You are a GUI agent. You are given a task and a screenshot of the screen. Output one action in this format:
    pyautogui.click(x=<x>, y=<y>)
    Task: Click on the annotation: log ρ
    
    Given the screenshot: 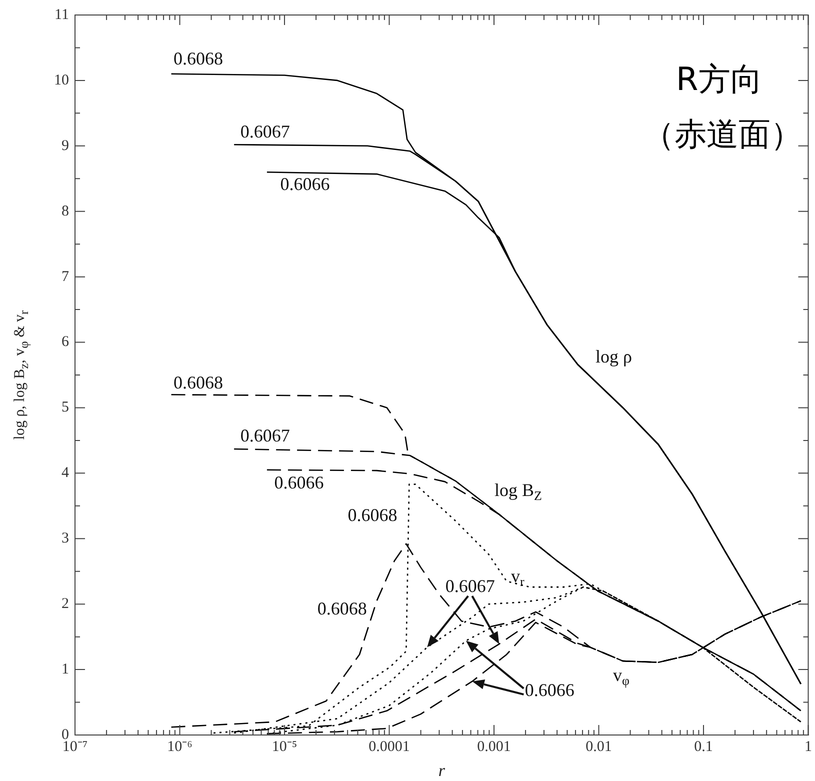 What is the action you would take?
    pyautogui.click(x=613, y=356)
    